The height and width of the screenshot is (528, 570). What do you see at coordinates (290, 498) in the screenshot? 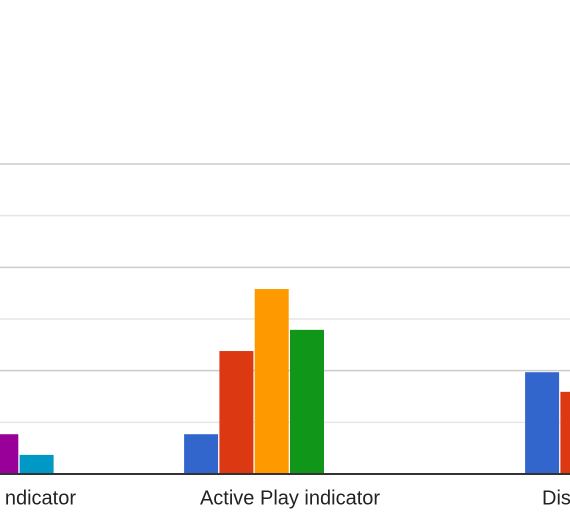
I see `x-tick-label: Active Play indicator` at bounding box center [290, 498].